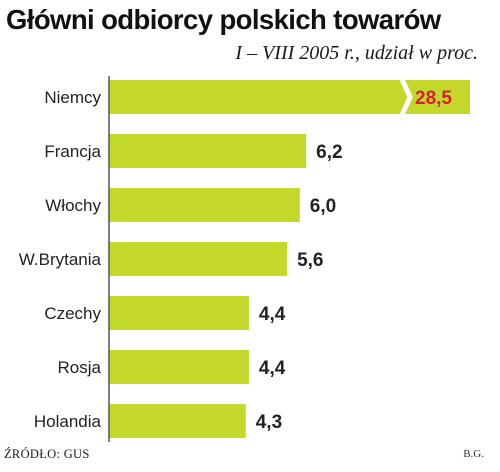  What do you see at coordinates (72, 151) in the screenshot?
I see `category-label: Francja` at bounding box center [72, 151].